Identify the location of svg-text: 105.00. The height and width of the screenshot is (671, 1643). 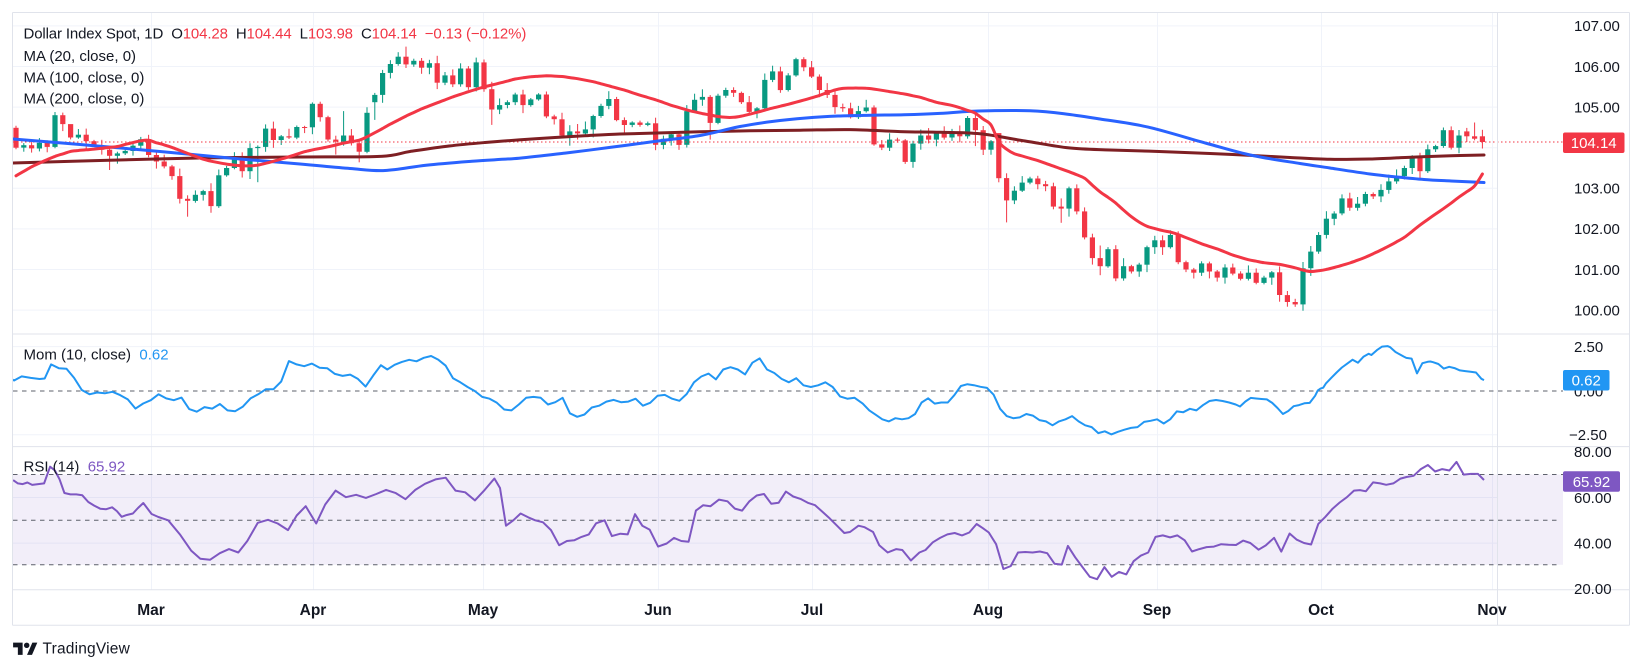
(1597, 107).